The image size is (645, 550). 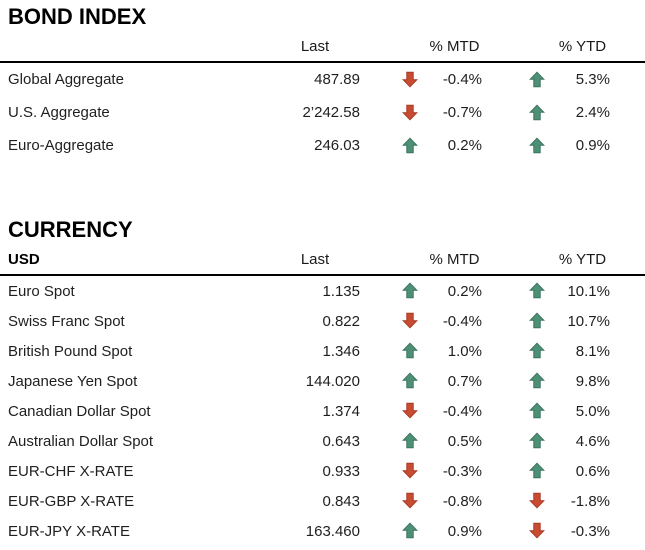 What do you see at coordinates (71, 501) in the screenshot?
I see `instrument-name: EUR-GBP X-RATE` at bounding box center [71, 501].